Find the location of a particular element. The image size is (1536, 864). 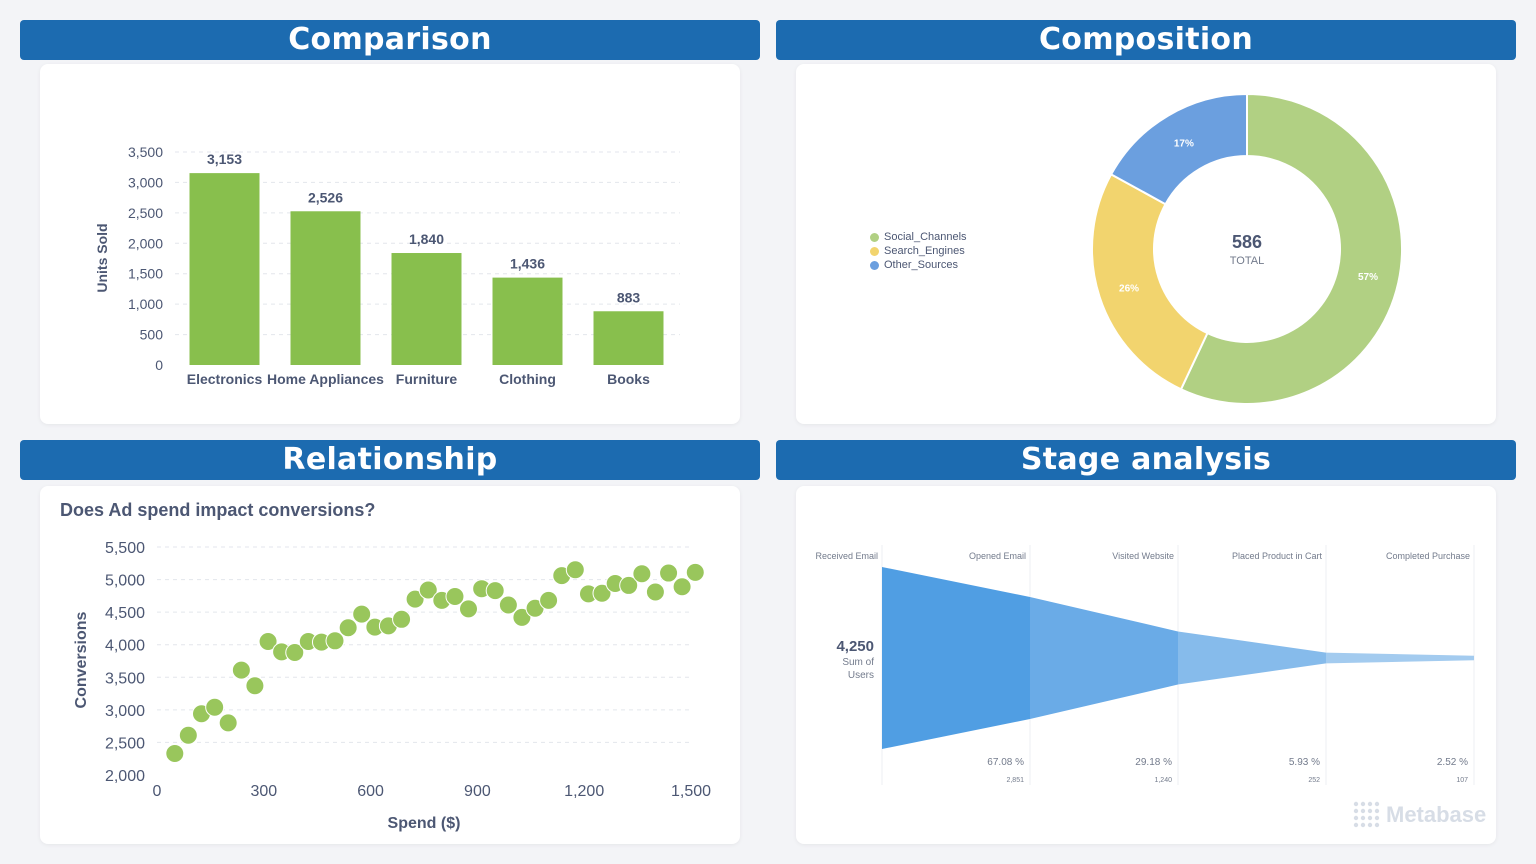

scatter-y-tick-label: 4,500 is located at coordinates (125, 613).